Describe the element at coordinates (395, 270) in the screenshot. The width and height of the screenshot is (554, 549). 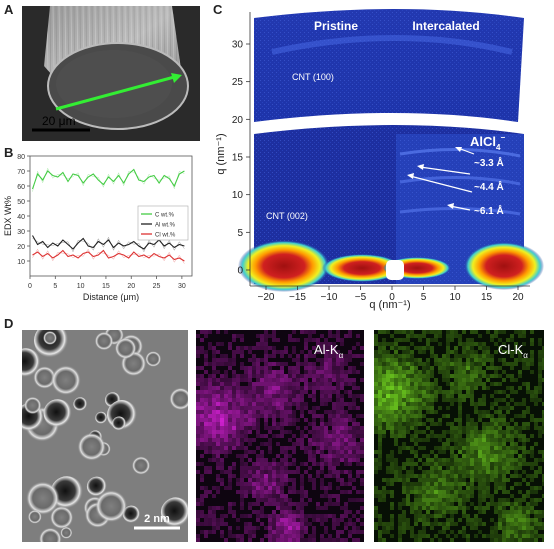
I see `beamstop` at that location.